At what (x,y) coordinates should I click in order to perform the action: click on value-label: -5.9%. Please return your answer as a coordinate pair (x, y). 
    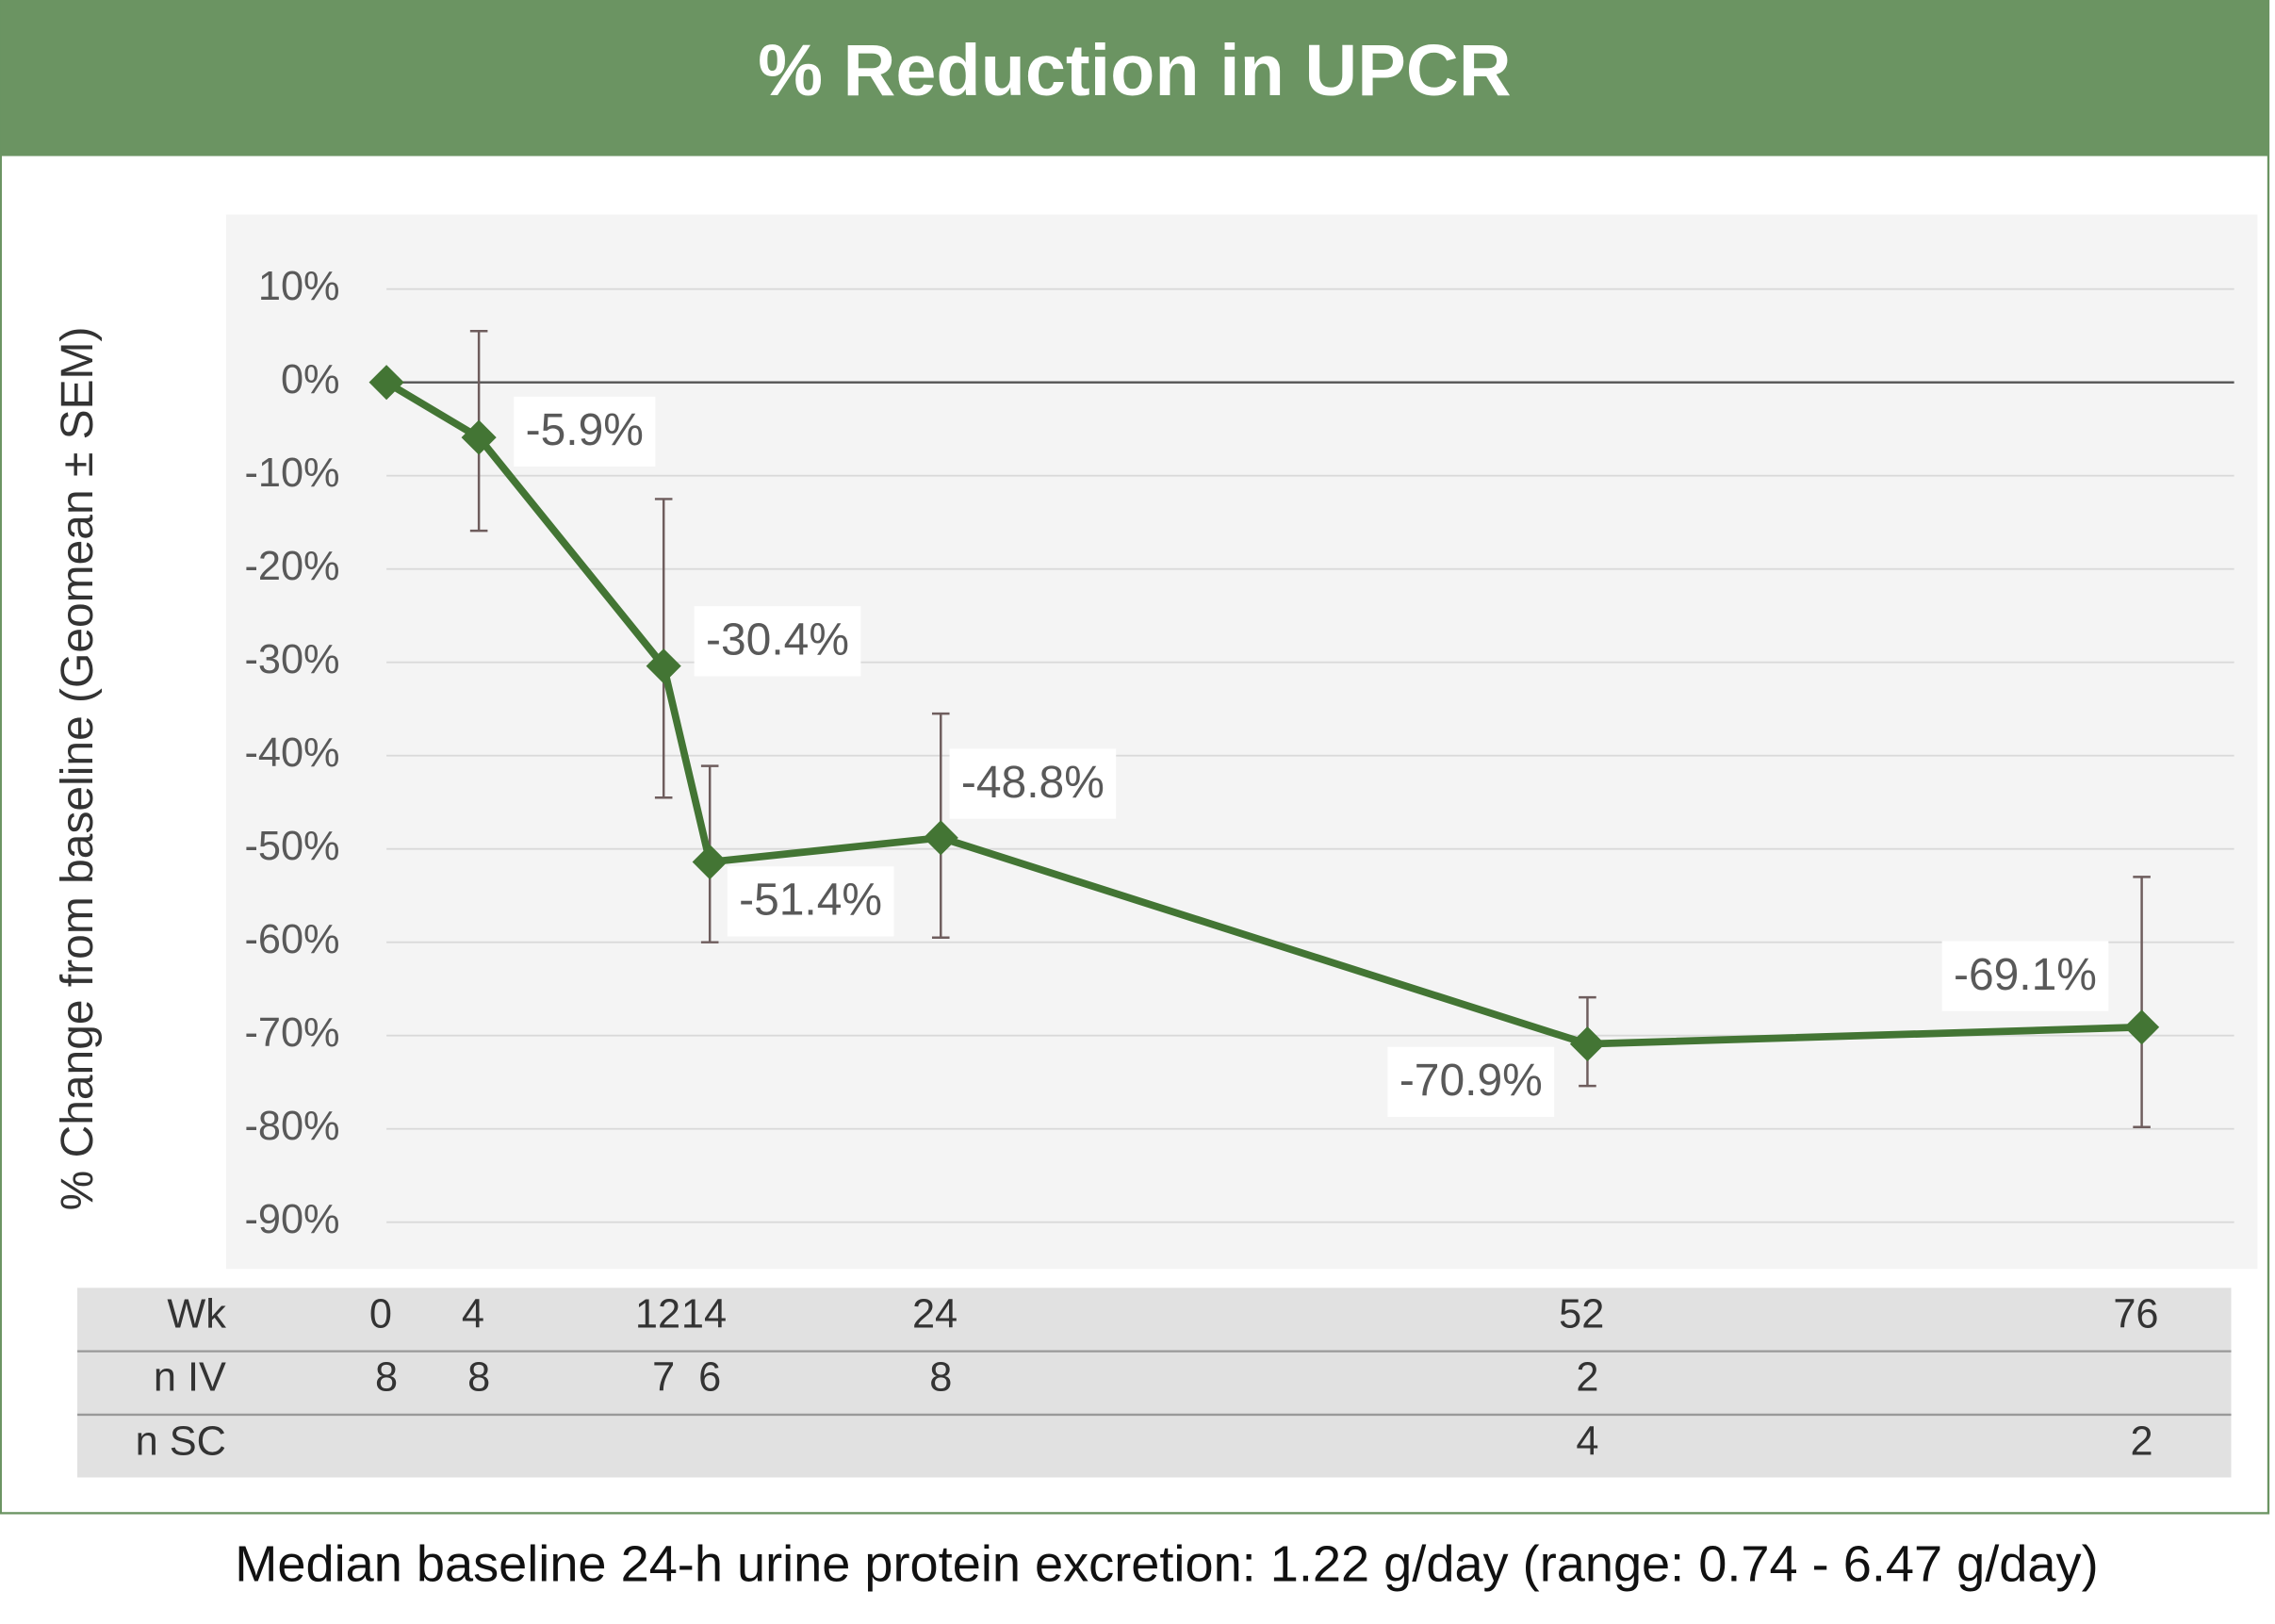
    Looking at the image, I should click on (585, 430).